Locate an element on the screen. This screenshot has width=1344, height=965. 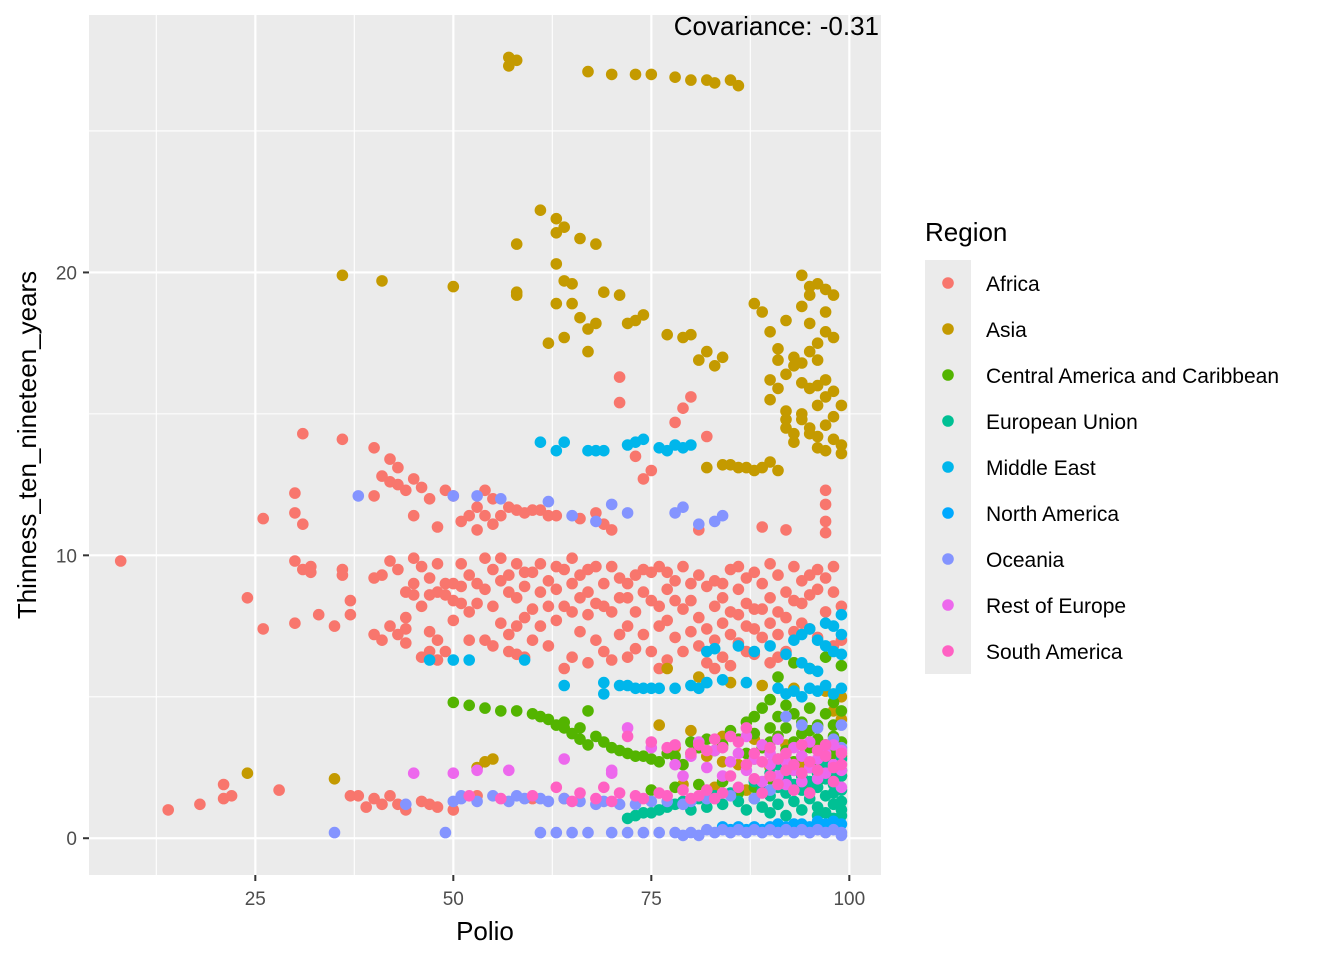
legend-label: Africa is located at coordinates (1013, 284).